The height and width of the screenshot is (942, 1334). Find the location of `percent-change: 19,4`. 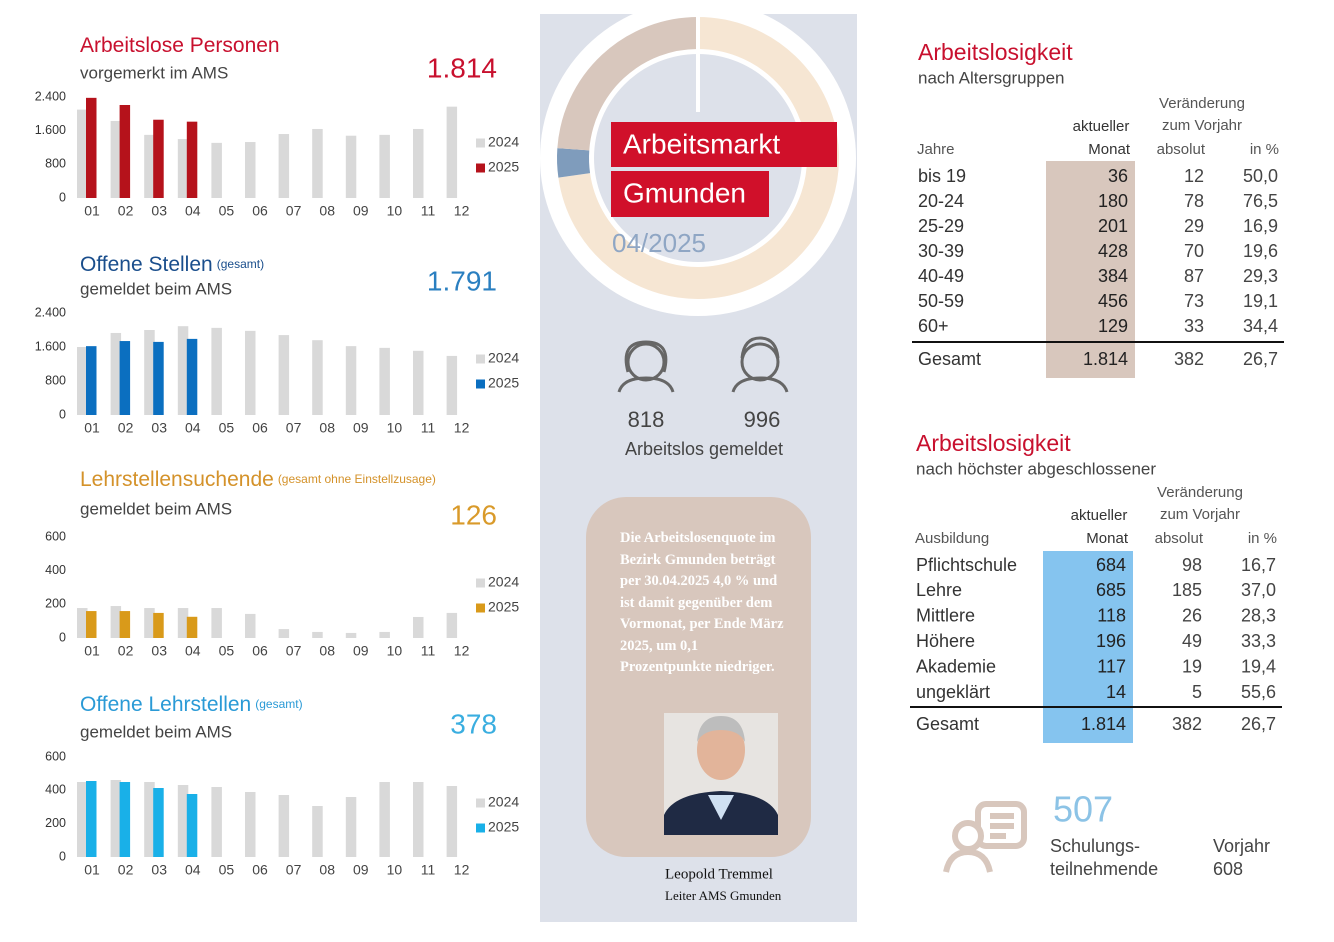

percent-change: 19,4 is located at coordinates (1258, 666).